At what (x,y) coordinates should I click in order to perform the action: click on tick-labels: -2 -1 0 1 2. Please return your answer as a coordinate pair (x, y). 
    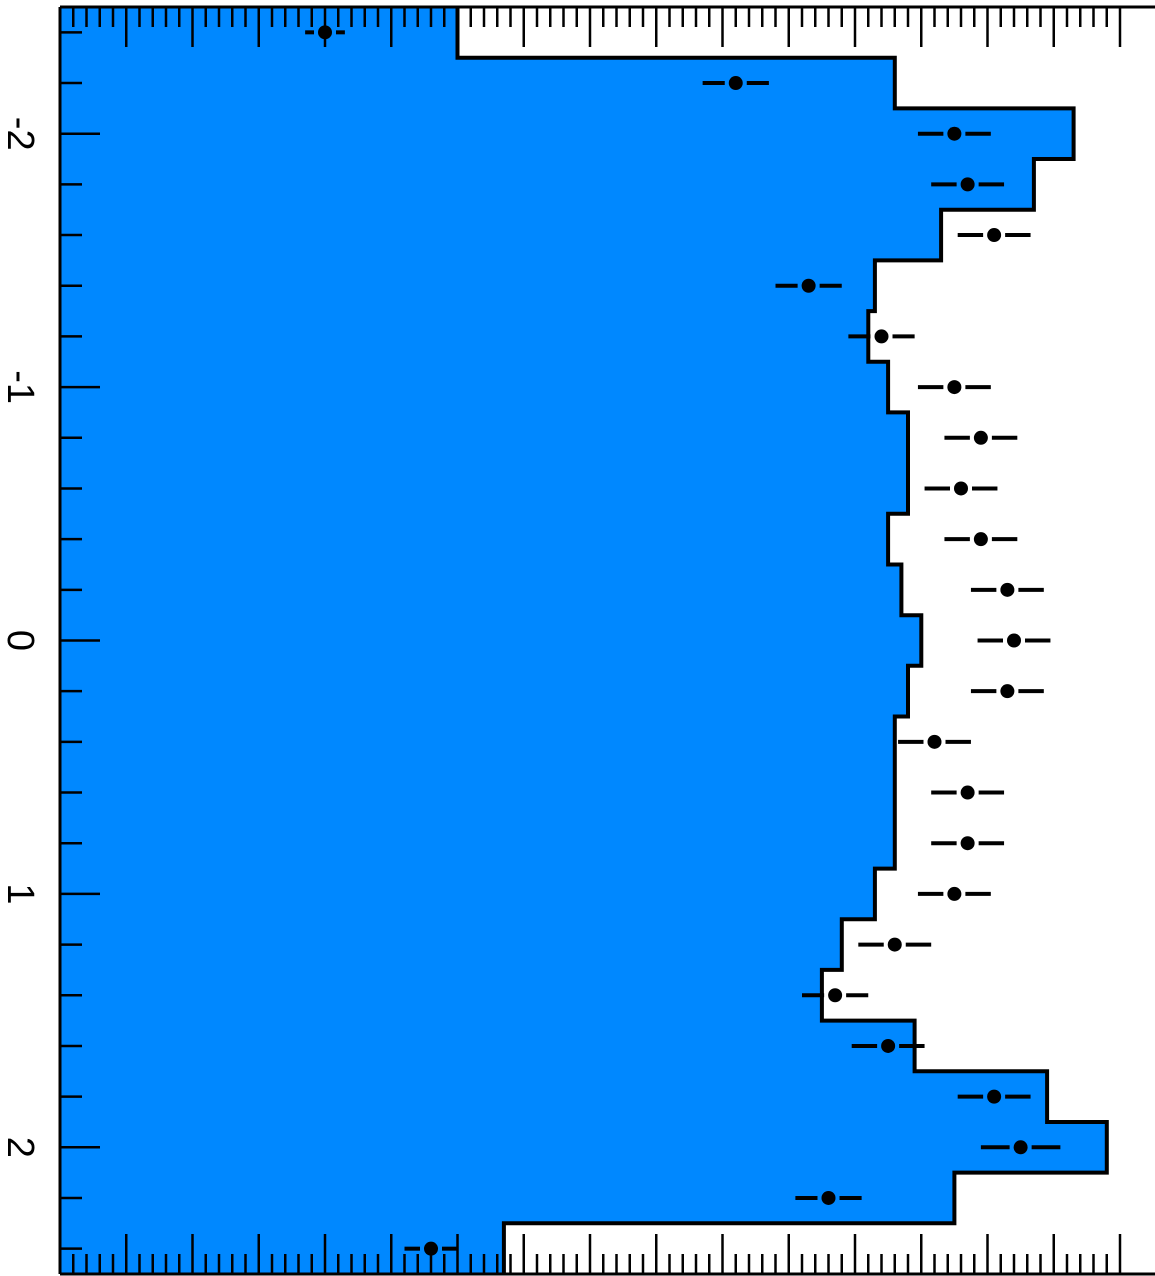
    Looking at the image, I should click on (20, 637).